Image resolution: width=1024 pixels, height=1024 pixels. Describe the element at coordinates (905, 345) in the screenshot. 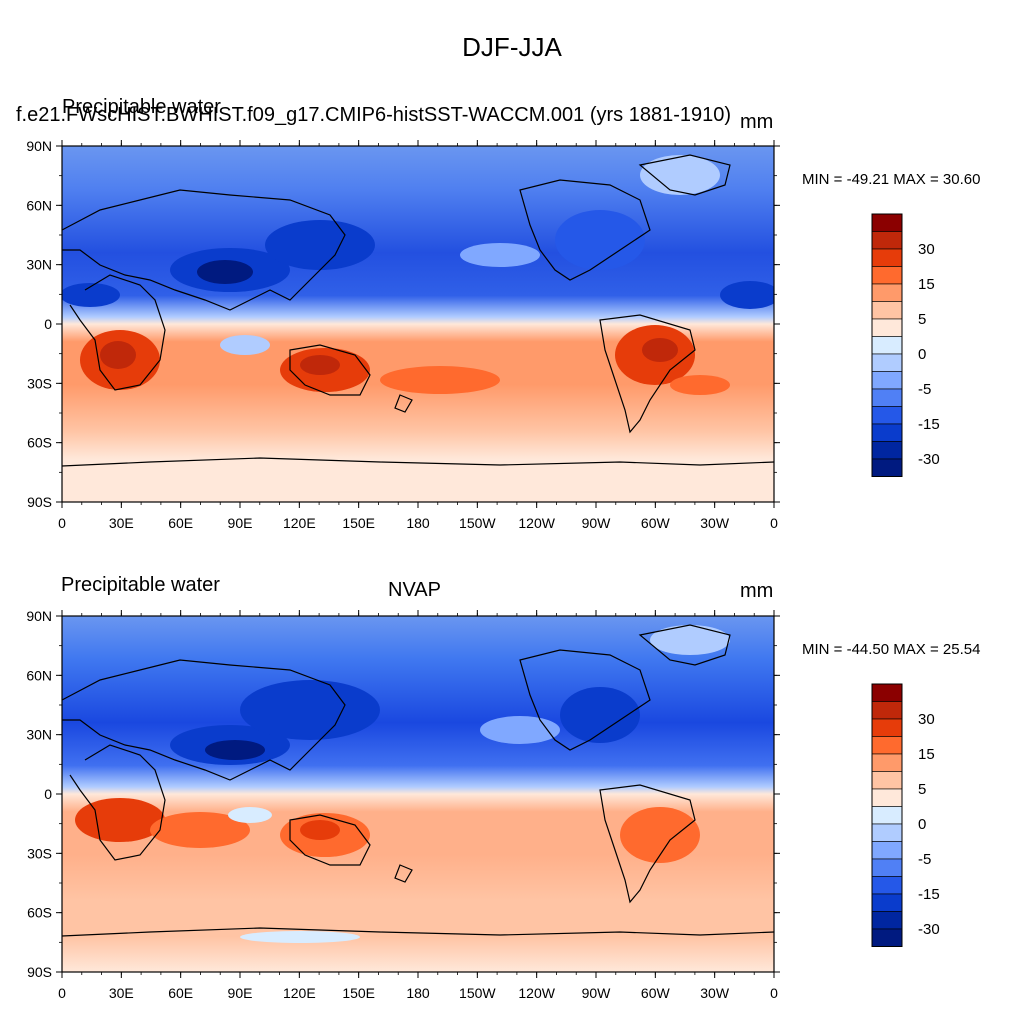

I see `panel1-colorbar: 30 15 5 0 -5 -15 -30` at that location.